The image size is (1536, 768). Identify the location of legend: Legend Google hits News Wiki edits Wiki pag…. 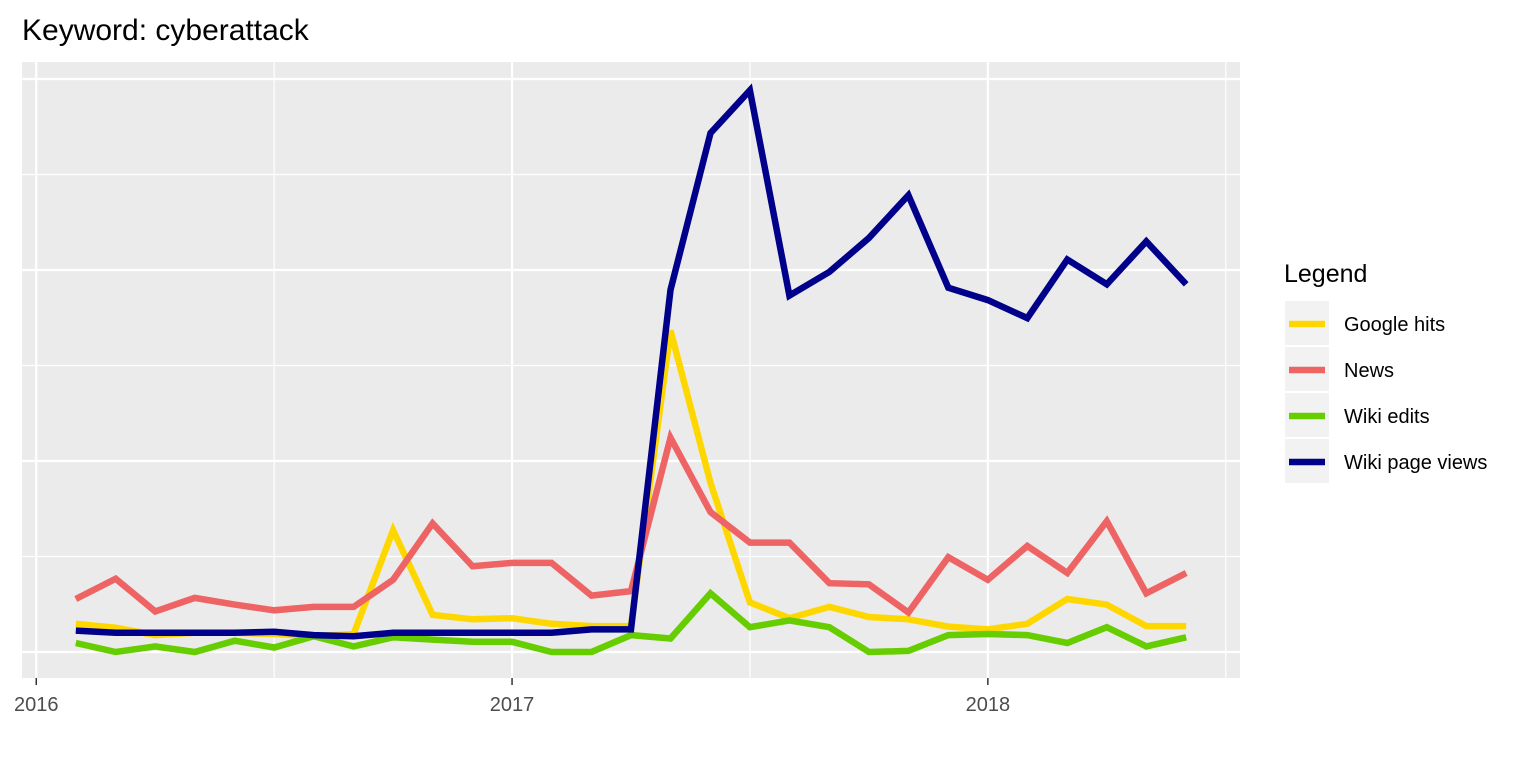
(1385, 371).